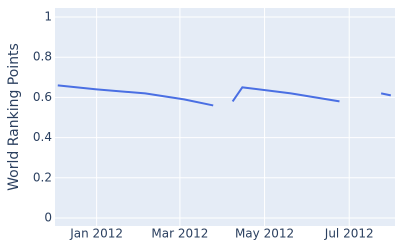 The width and height of the screenshot is (400, 250). I want to click on x-tick-label: Jan 2012, so click(96, 234).